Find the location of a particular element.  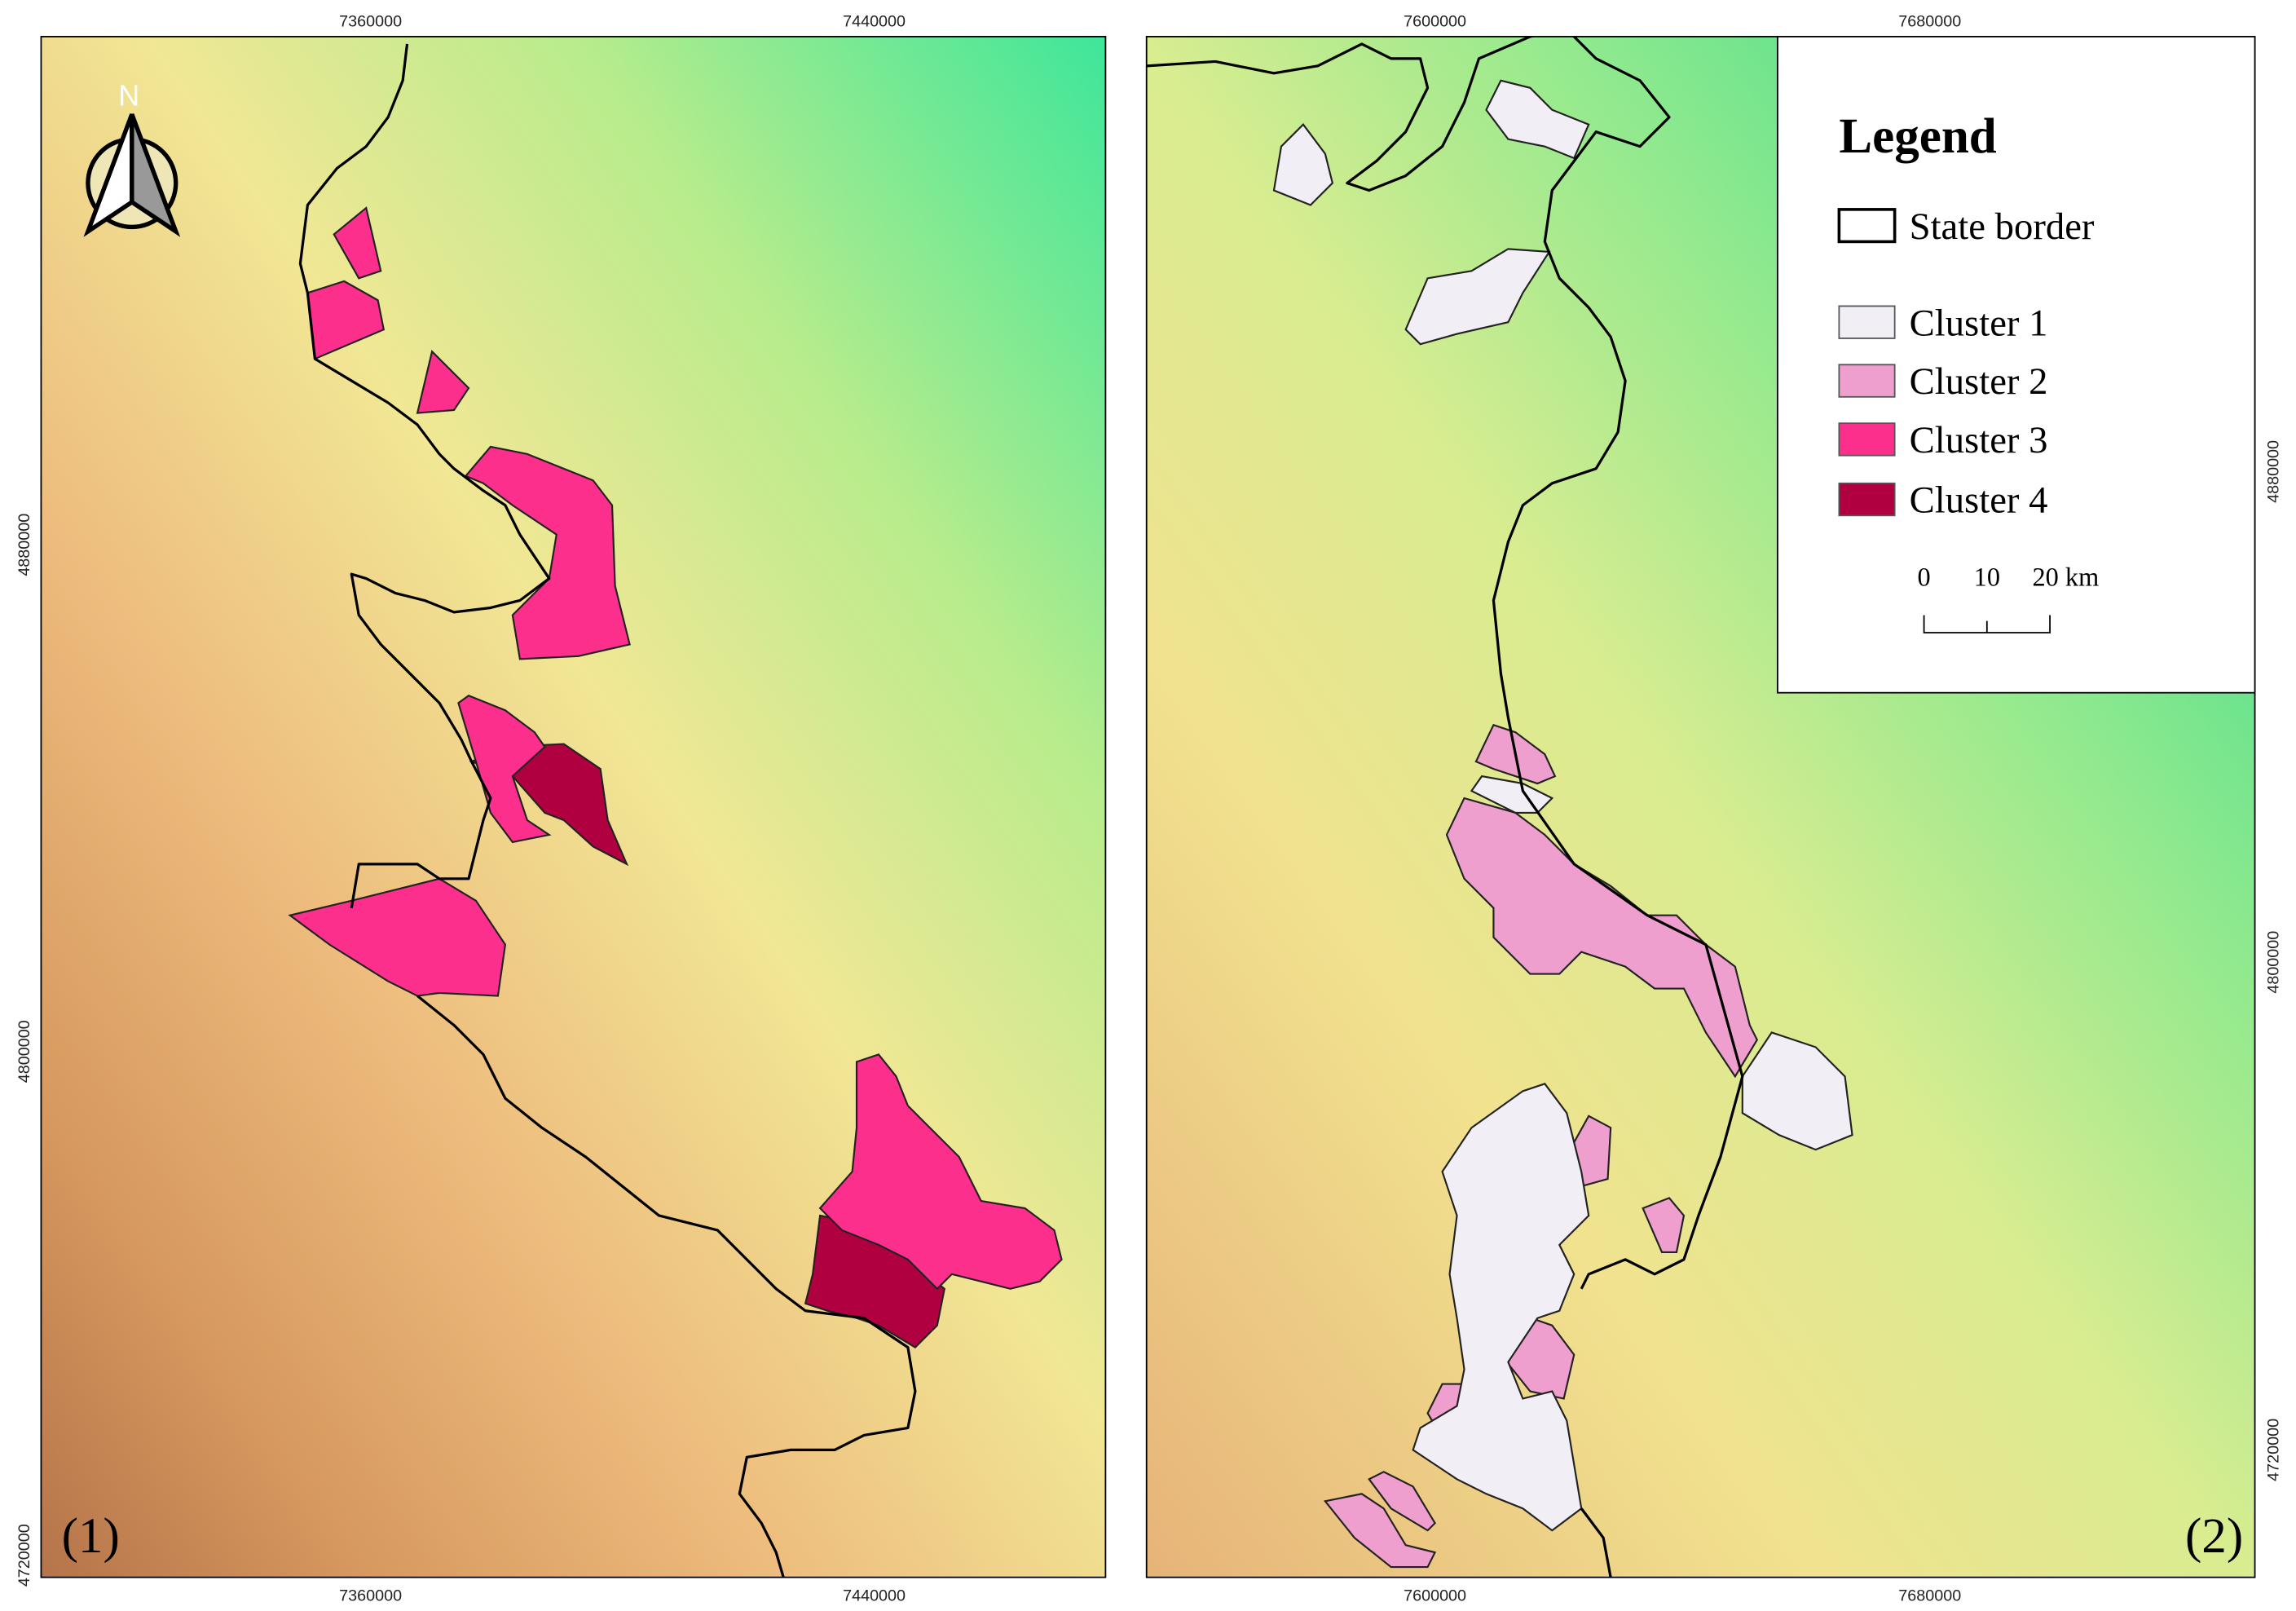

top-tick: 7600000 is located at coordinates (1435, 21).